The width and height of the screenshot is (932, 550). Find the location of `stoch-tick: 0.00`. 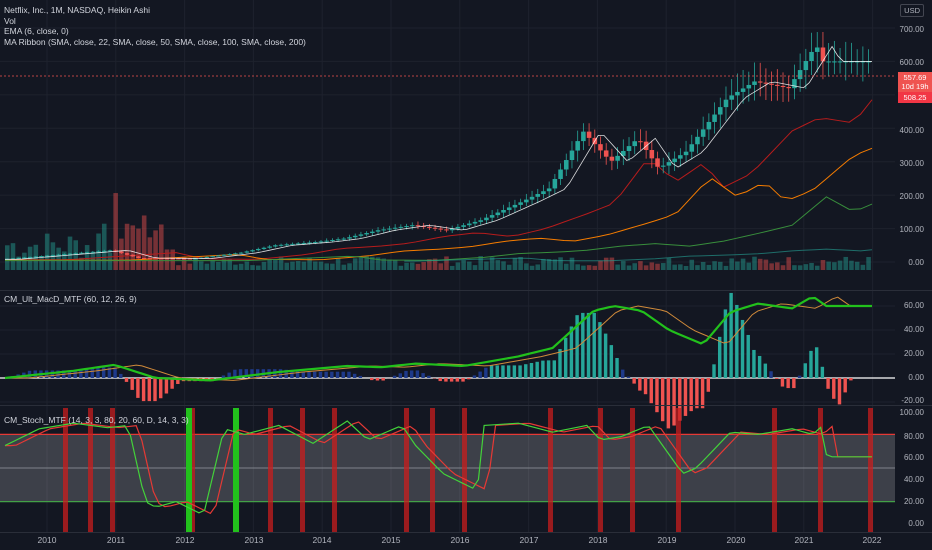

stoch-tick: 0.00 is located at coordinates (916, 523).